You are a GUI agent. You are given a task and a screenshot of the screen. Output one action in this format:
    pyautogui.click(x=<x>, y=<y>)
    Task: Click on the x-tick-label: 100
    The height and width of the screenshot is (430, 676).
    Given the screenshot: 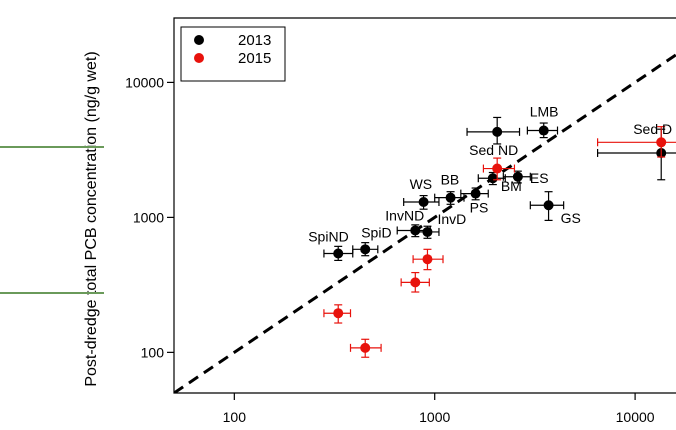 What is the action you would take?
    pyautogui.click(x=235, y=417)
    